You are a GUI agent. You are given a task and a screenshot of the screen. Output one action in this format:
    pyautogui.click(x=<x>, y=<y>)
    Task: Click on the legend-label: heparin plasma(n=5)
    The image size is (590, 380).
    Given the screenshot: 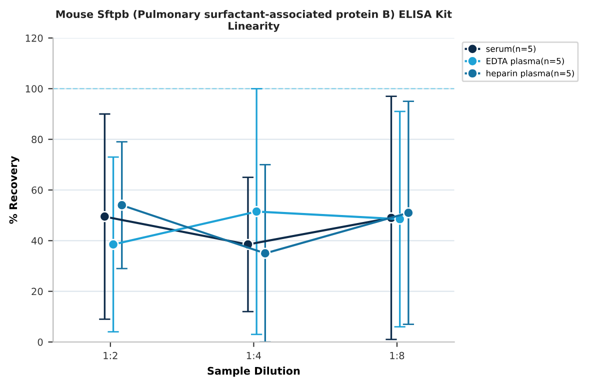 What is the action you would take?
    pyautogui.click(x=530, y=74)
    